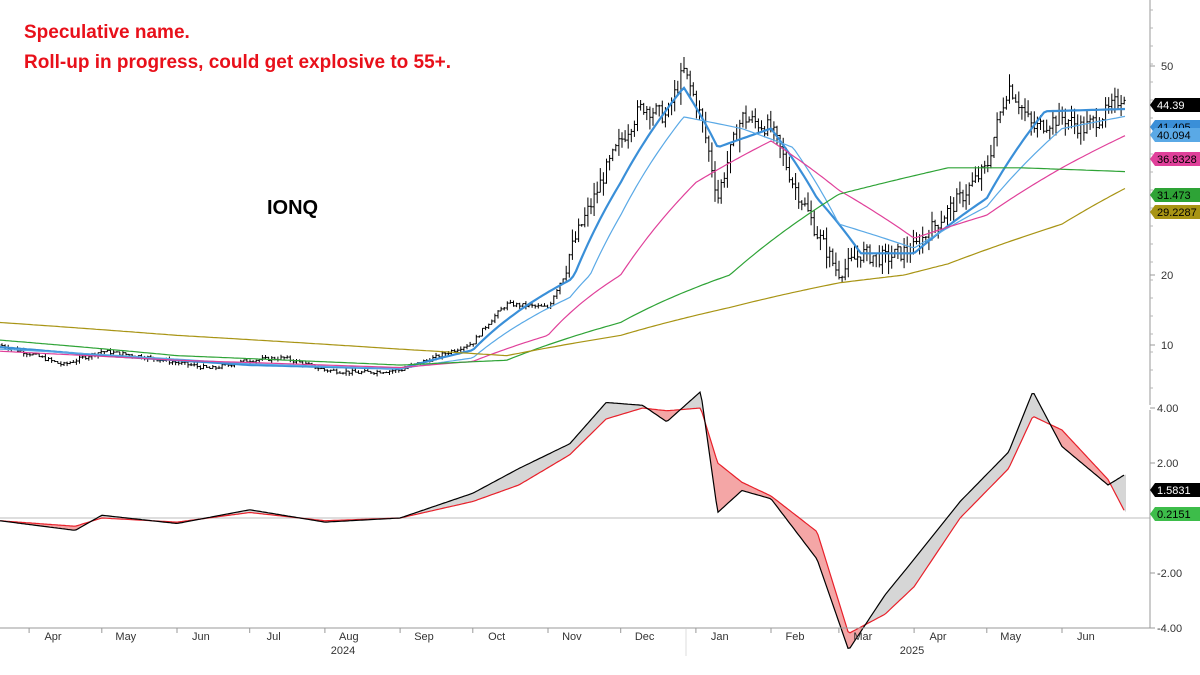  What do you see at coordinates (862, 637) in the screenshot?
I see `x-month-label: Mar` at bounding box center [862, 637].